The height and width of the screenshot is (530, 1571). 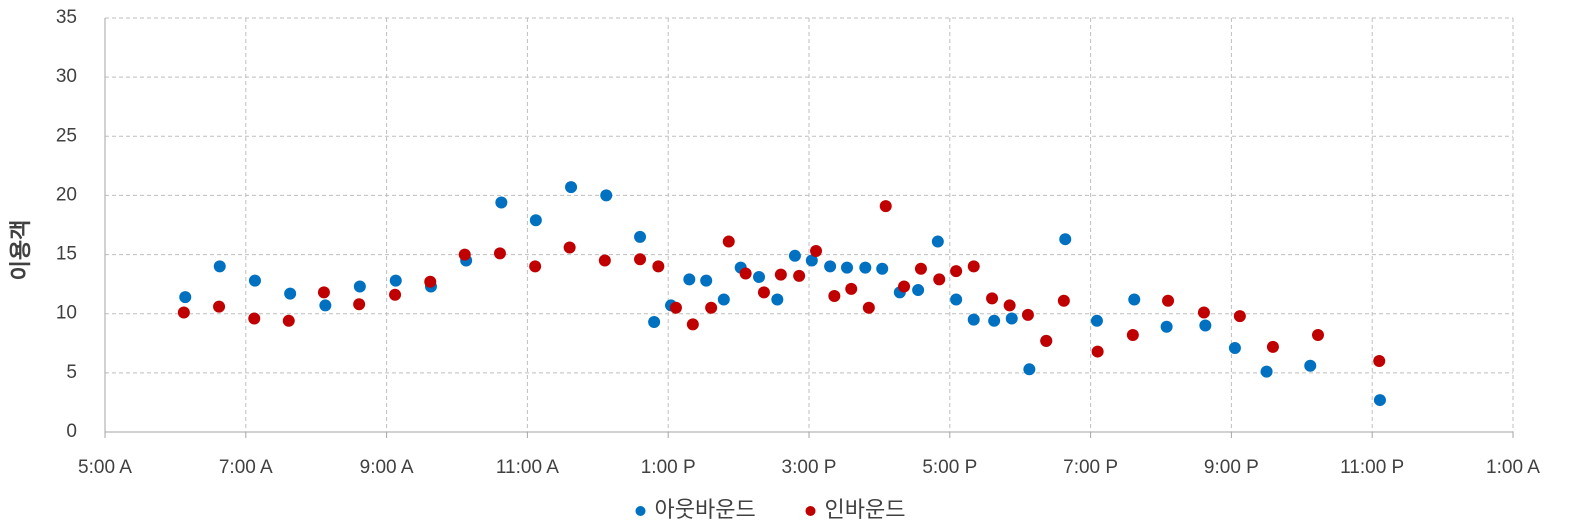 I want to click on x-tick-label: 5:00 P, so click(x=949, y=467).